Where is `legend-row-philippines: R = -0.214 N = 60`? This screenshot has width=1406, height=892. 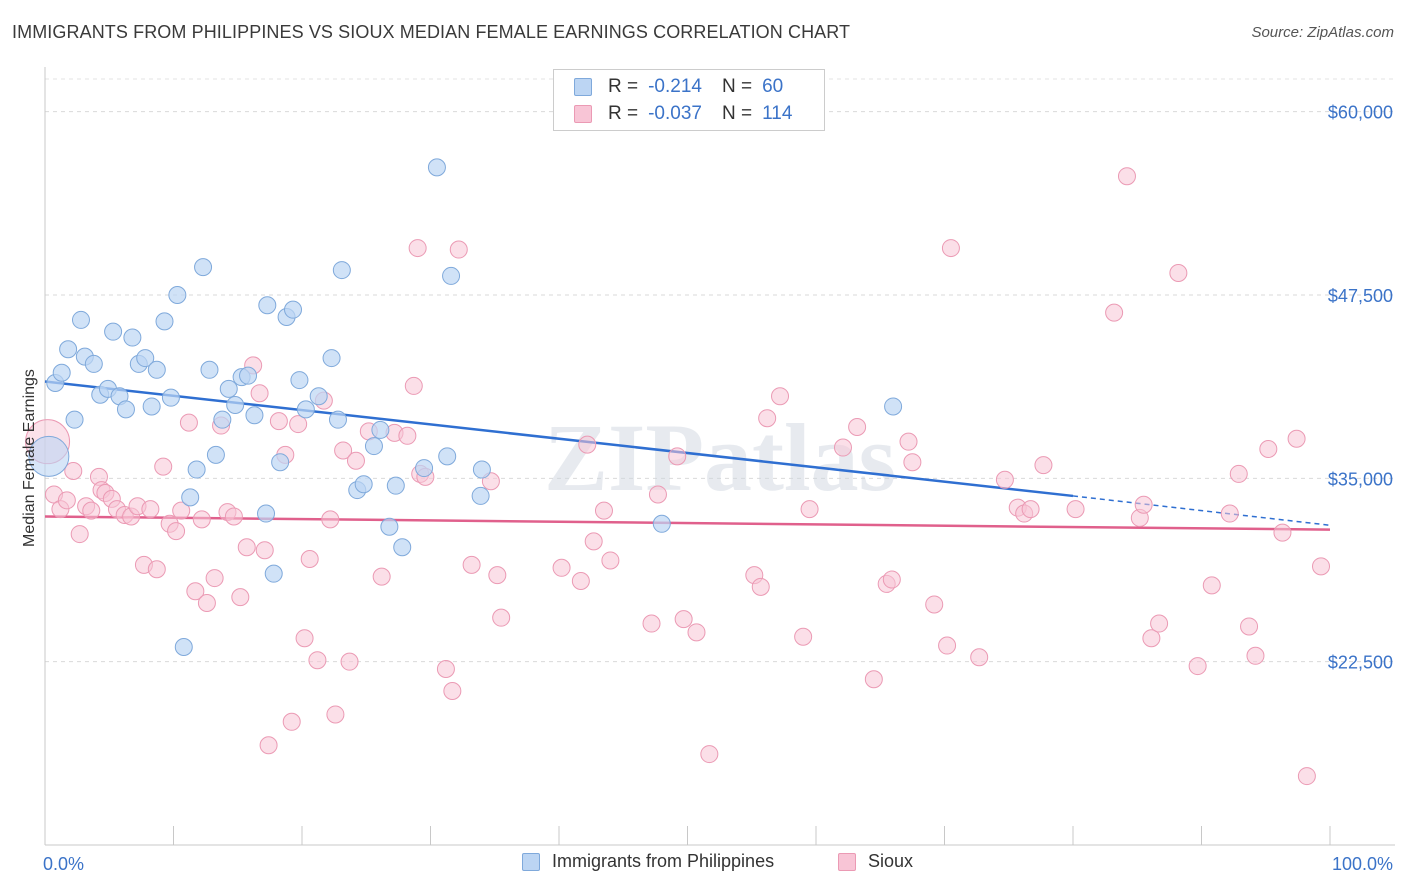
legend-row-philippines: R = -0.214 N = 60 is located at coordinates (678, 87).